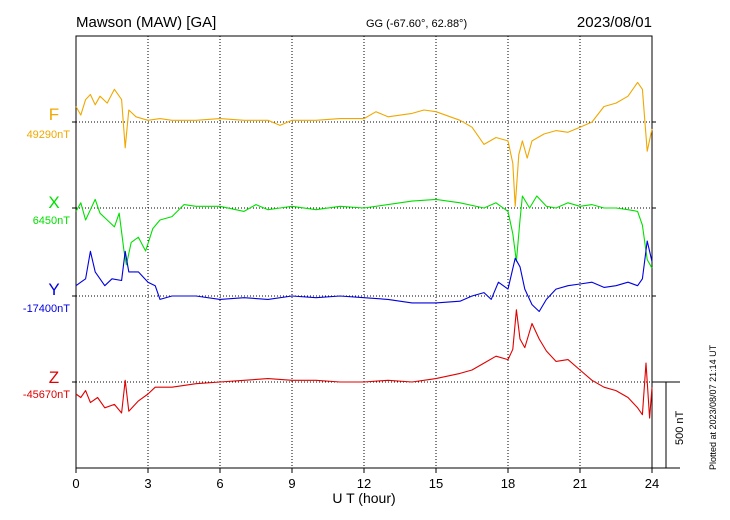 The width and height of the screenshot is (730, 520). Describe the element at coordinates (364, 483) in the screenshot. I see `x-tick-label: 12` at that location.